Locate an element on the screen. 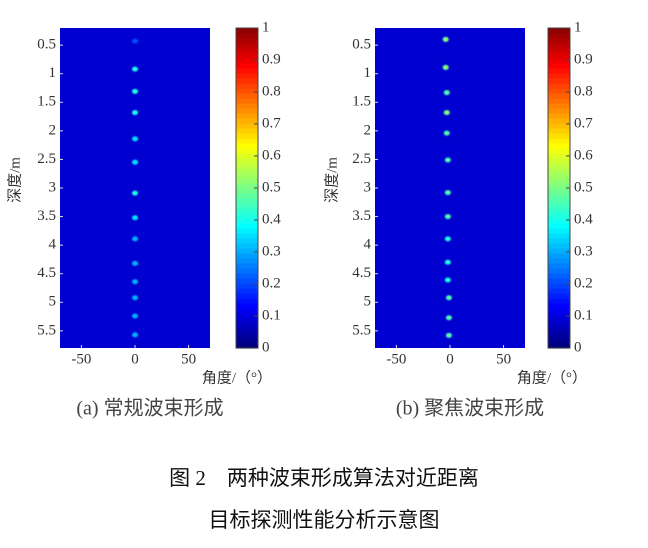 Image resolution: width=648 pixels, height=548 pixels. y-tick-label: 4.5 is located at coordinates (46, 273).